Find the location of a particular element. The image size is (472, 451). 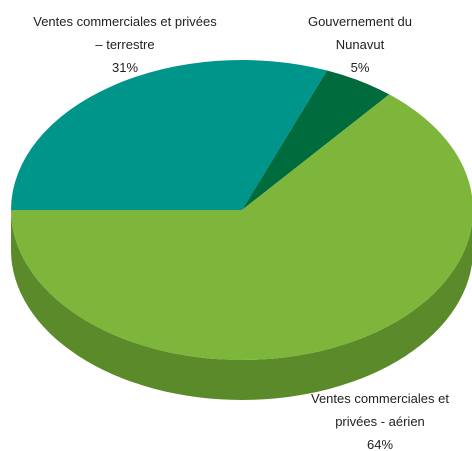

slice-name: Gouvernement du Nunavut is located at coordinates (360, 33).